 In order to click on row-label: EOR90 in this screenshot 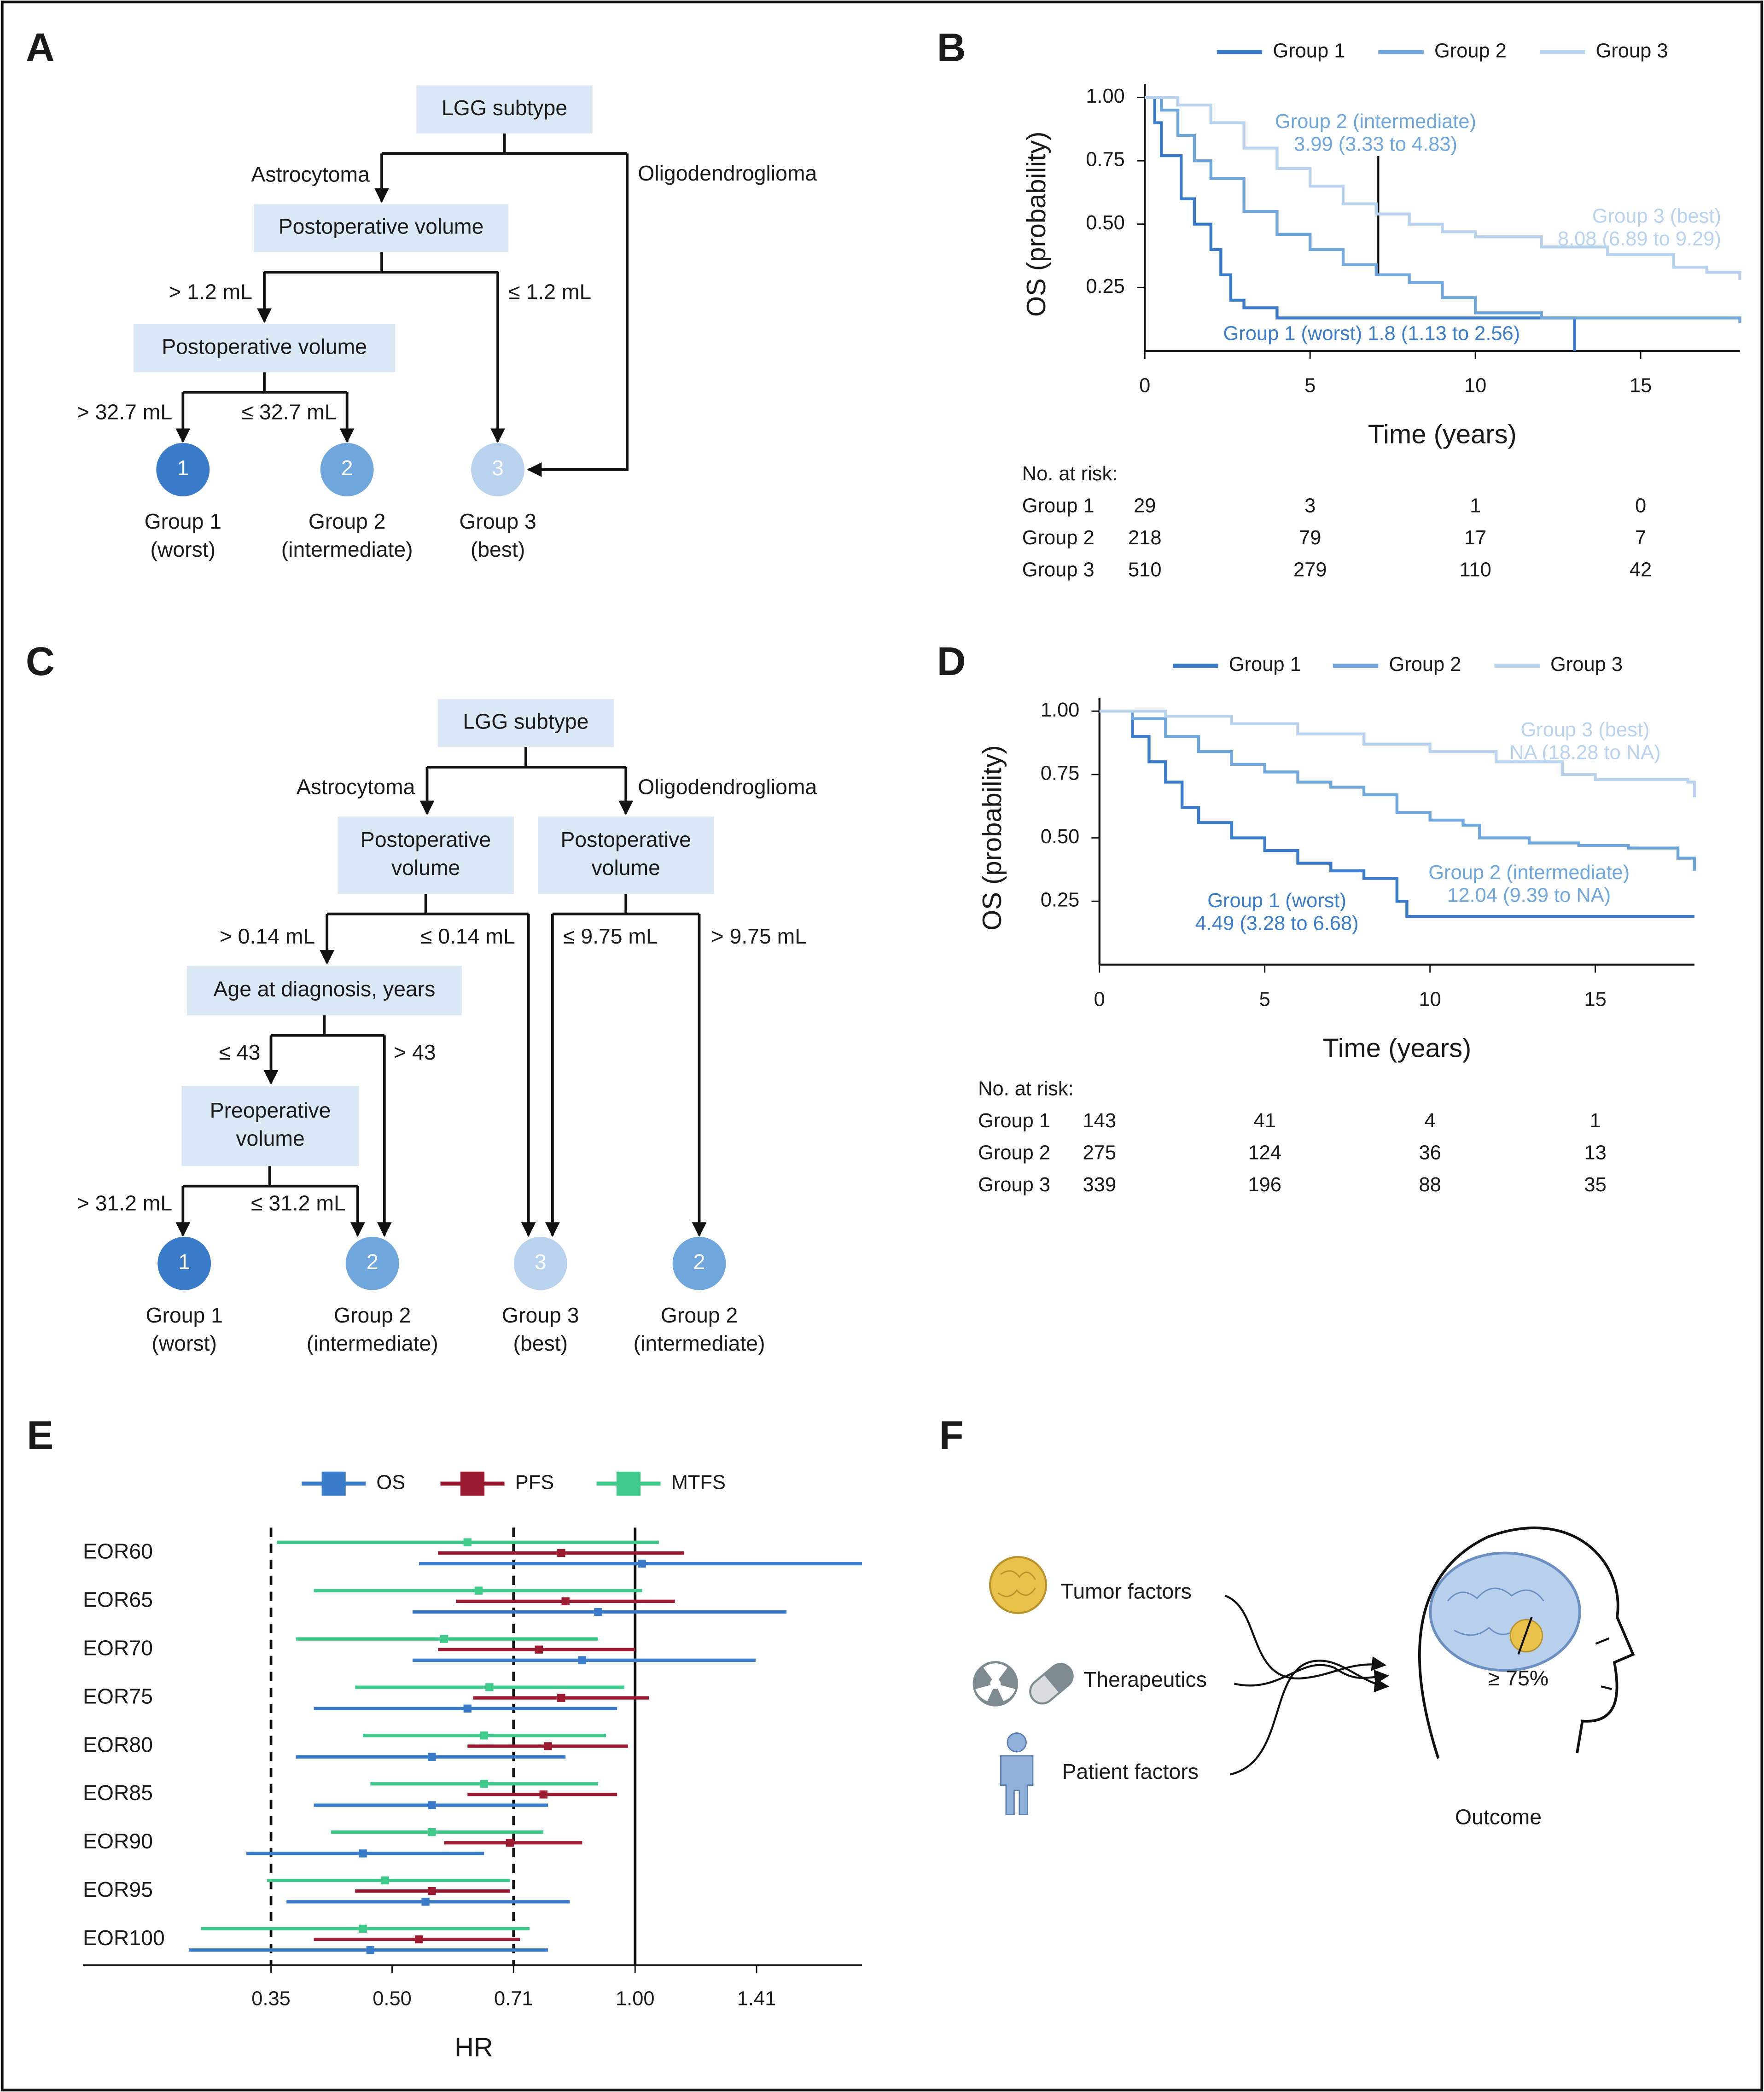, I will do `click(118, 1841)`.